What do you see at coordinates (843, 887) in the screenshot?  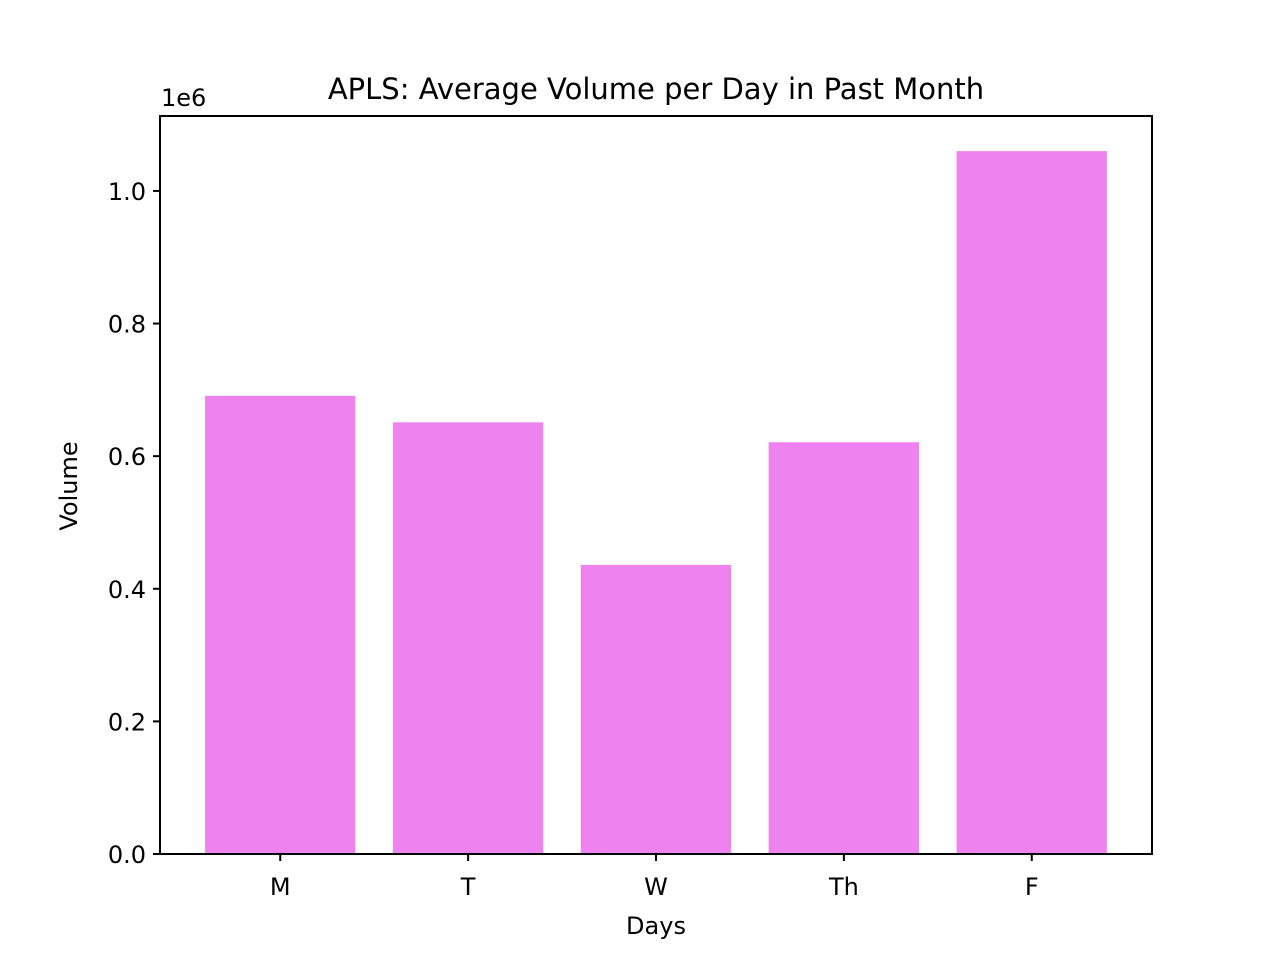 I see `x-tick-label: Th` at bounding box center [843, 887].